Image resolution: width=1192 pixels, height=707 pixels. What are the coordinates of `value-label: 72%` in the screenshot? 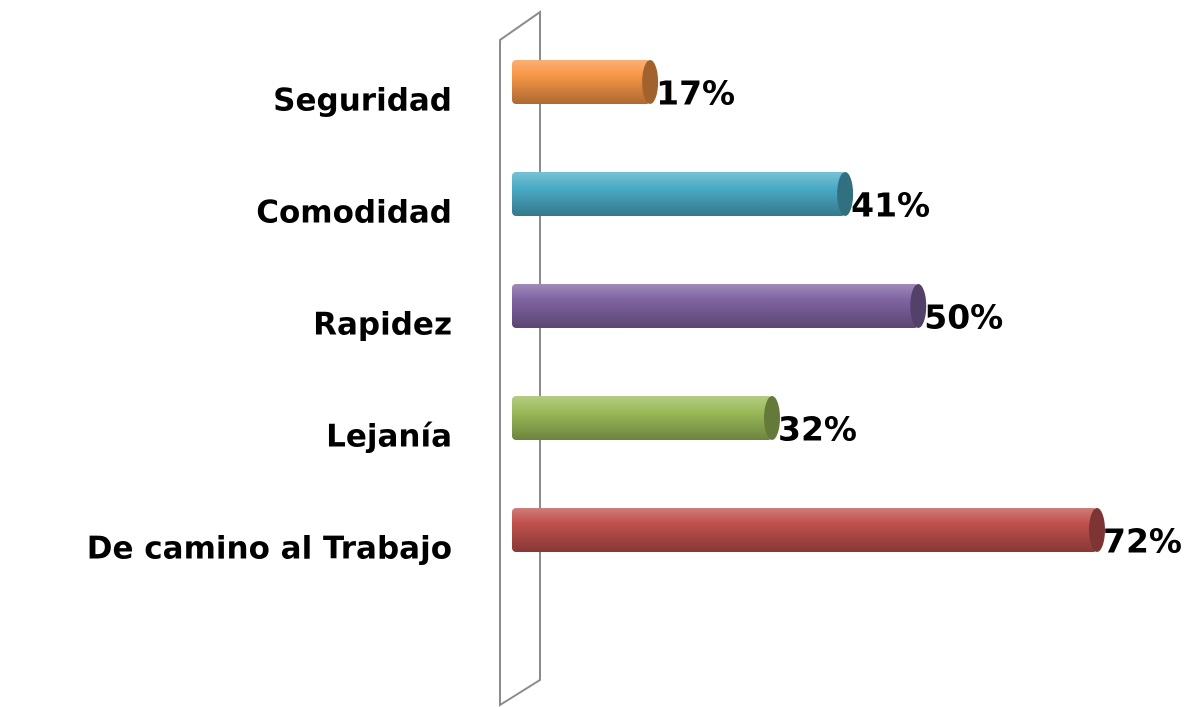 It's located at (1142, 541).